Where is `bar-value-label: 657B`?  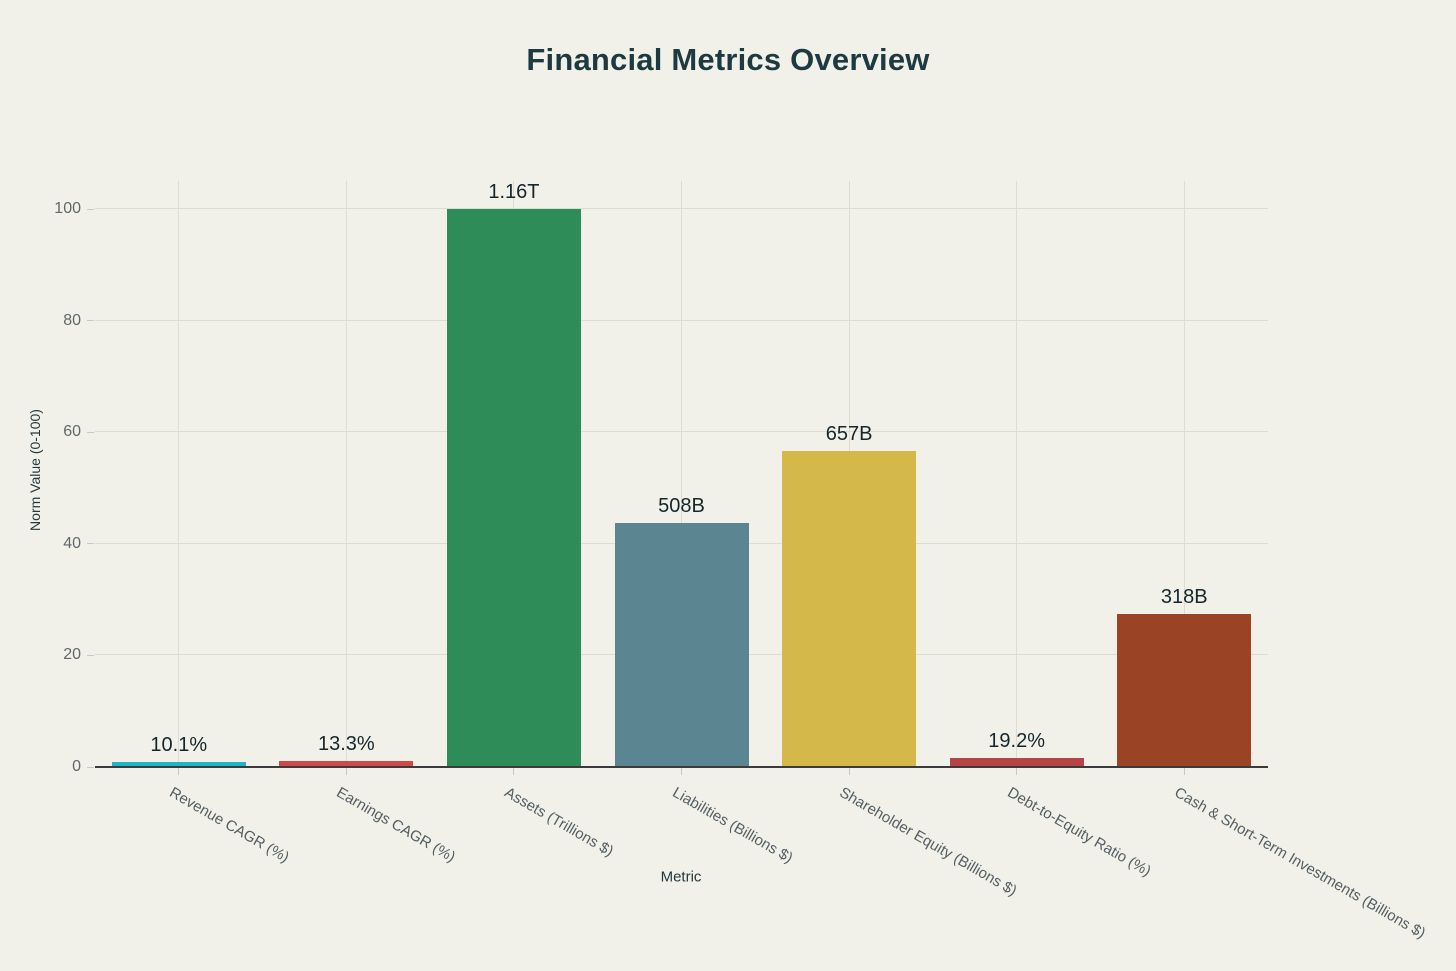 bar-value-label: 657B is located at coordinates (849, 434).